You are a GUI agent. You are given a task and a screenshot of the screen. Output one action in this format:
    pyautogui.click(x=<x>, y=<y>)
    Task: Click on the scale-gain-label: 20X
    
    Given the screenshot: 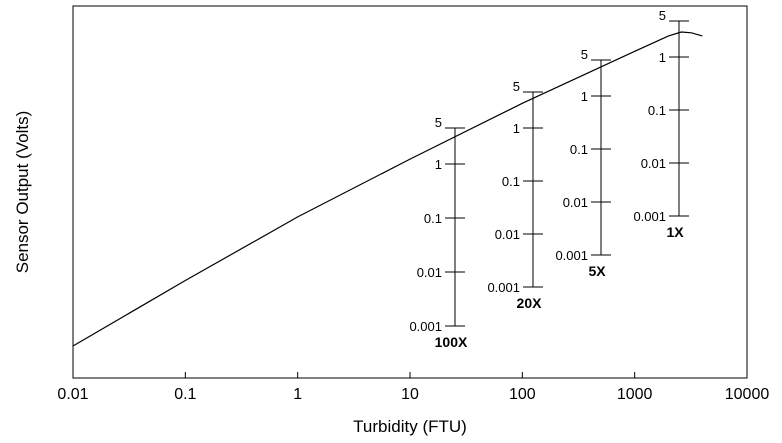 What is the action you would take?
    pyautogui.click(x=530, y=303)
    